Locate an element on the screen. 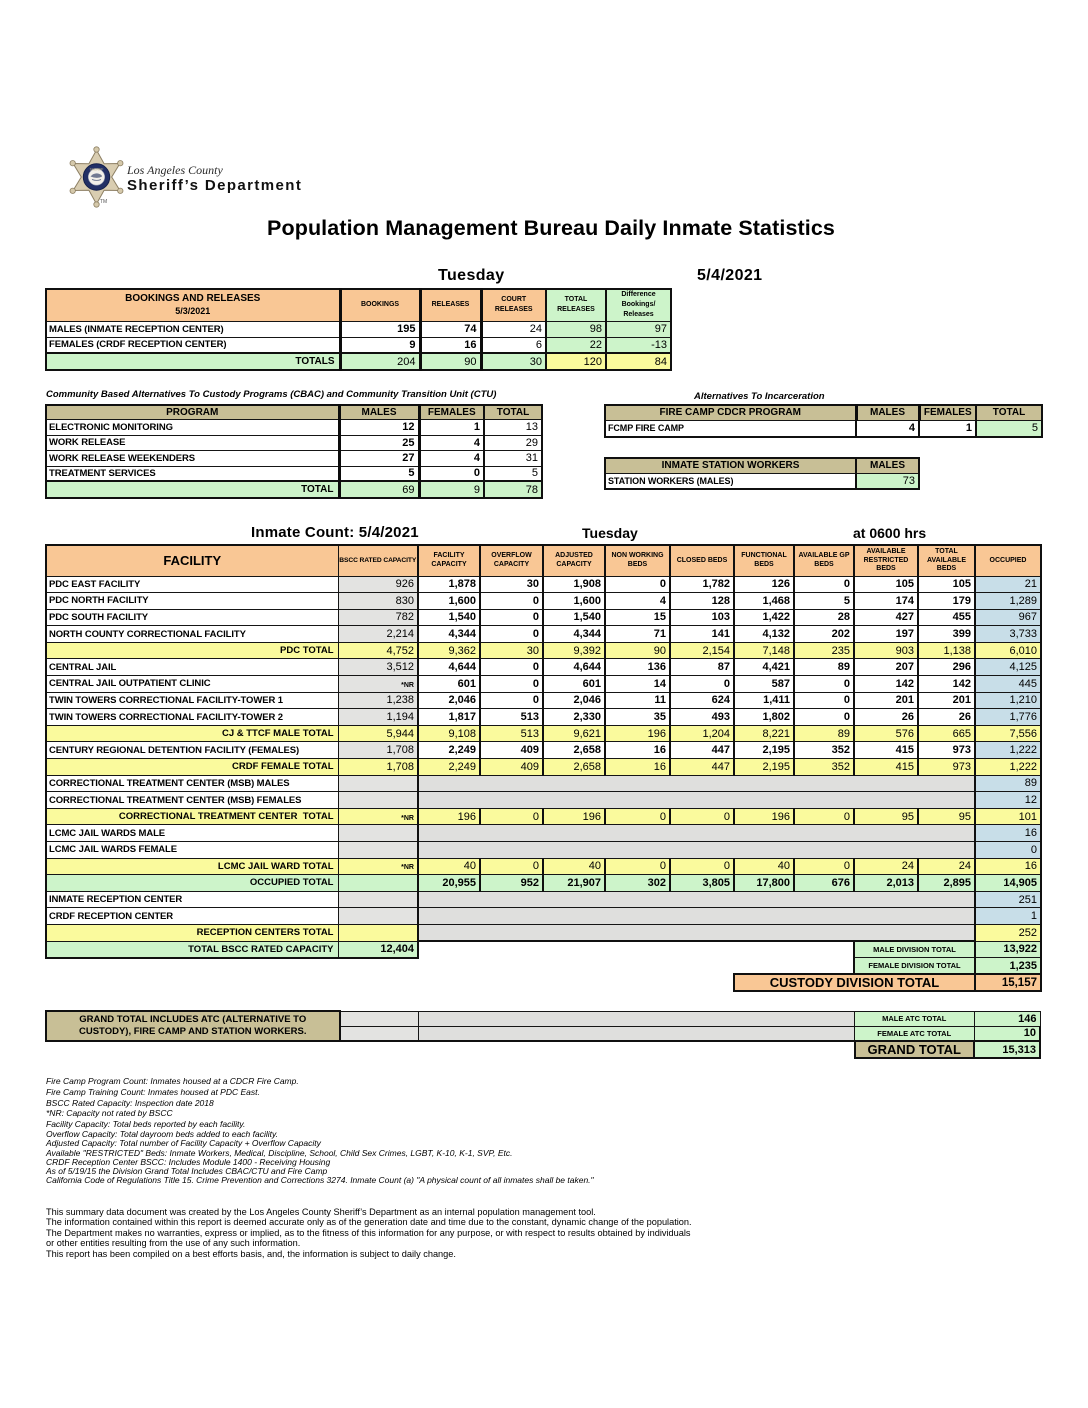  svg-text: SHERIFF is located at coordinates (97, 170).